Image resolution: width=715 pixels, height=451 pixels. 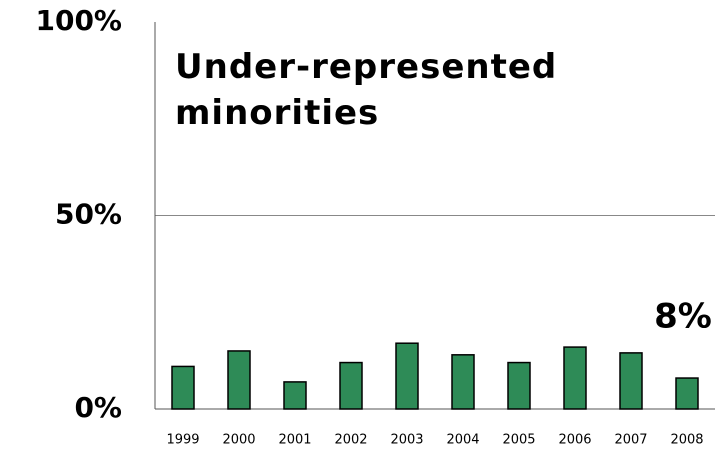 What do you see at coordinates (78, 20) in the screenshot?
I see `y-tick-label: 100%` at bounding box center [78, 20].